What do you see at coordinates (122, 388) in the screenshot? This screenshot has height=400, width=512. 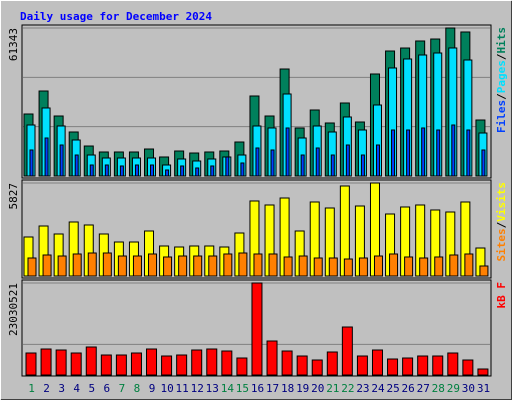 I see `x-tick-label: 7` at bounding box center [122, 388].